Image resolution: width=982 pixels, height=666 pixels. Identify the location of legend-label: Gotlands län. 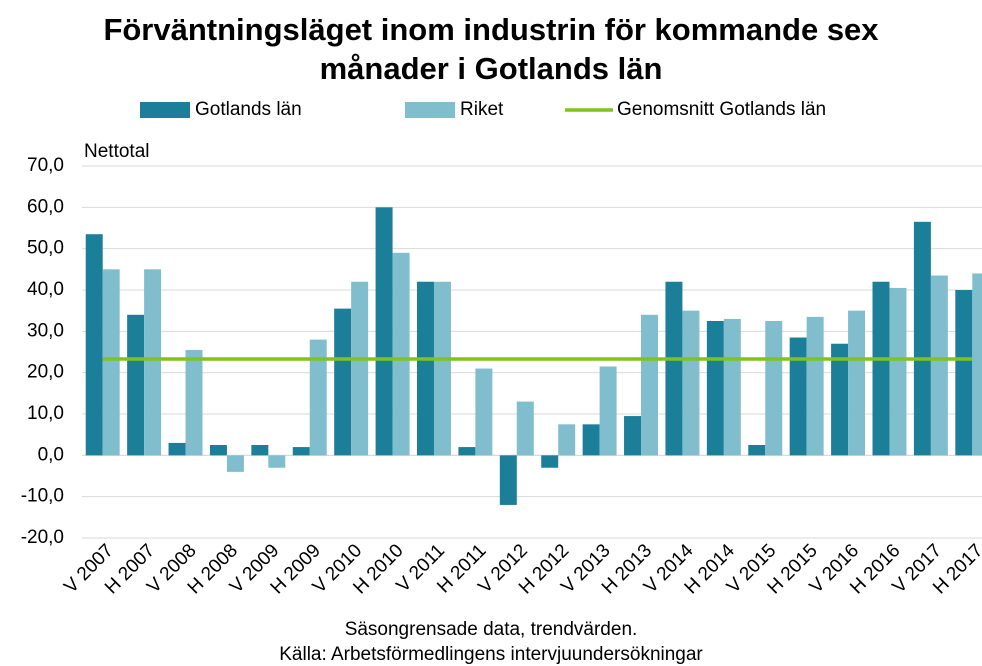
(248, 109).